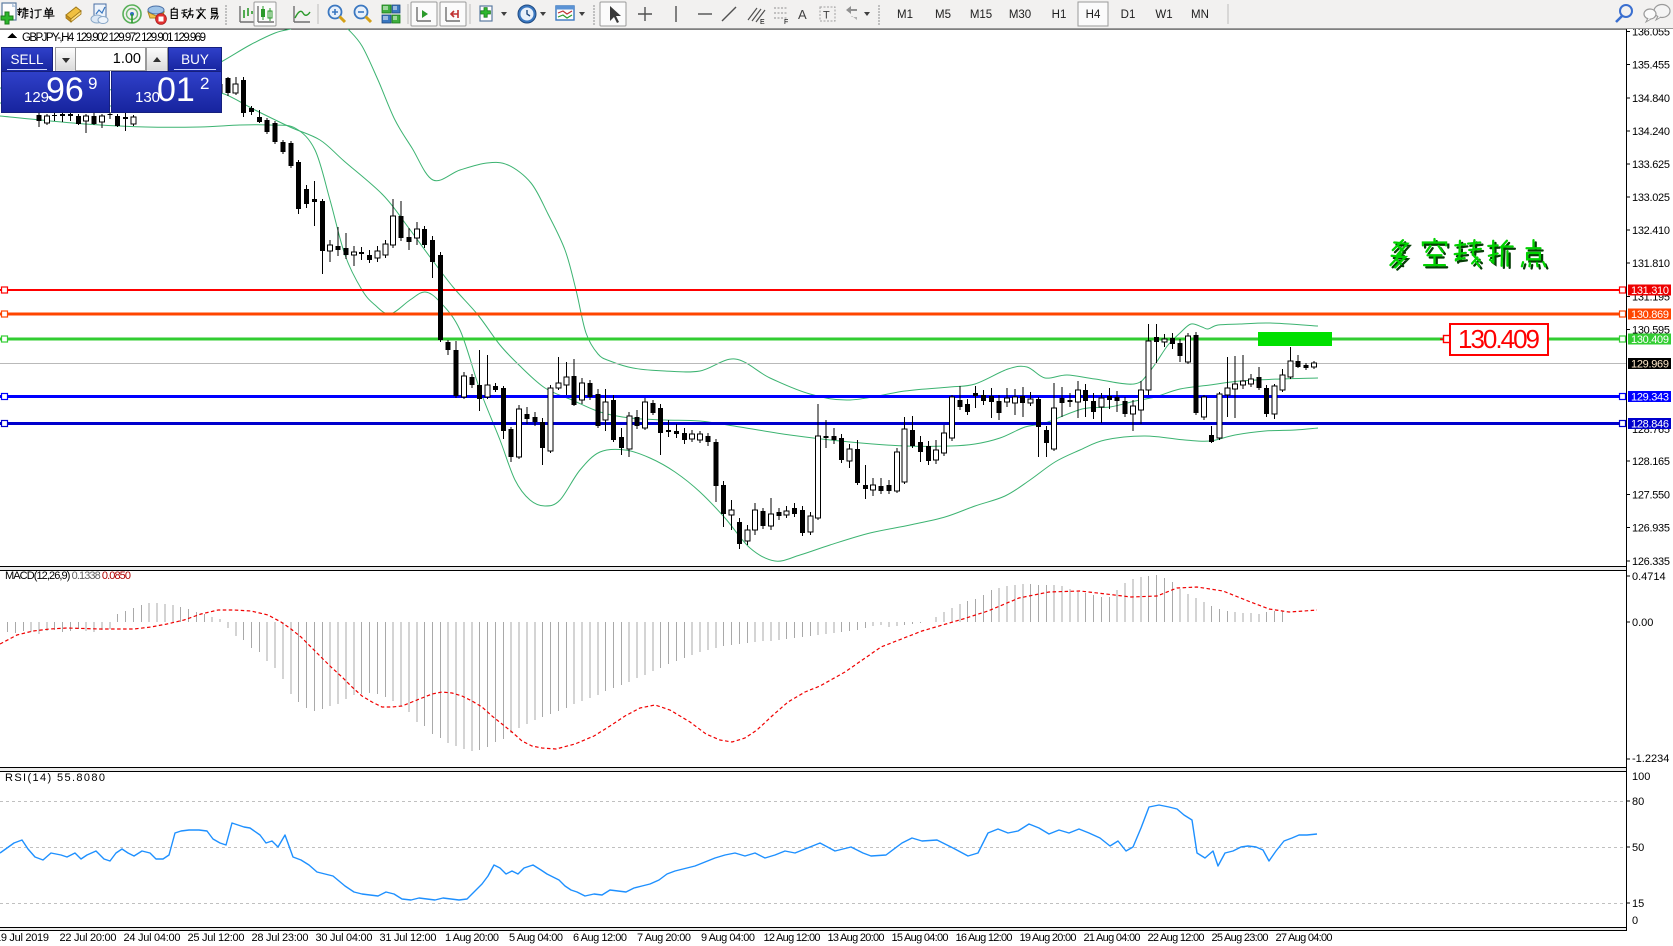  What do you see at coordinates (1304, 938) in the screenshot?
I see `svg-text: 27 Aug 04:00` at bounding box center [1304, 938].